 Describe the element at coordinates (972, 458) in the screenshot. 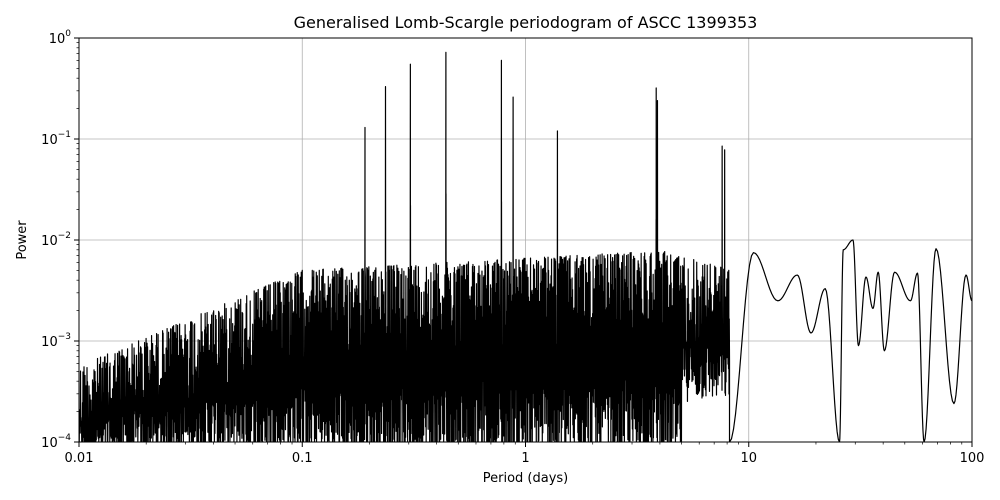

I see `x-tick-label: 100` at that location.